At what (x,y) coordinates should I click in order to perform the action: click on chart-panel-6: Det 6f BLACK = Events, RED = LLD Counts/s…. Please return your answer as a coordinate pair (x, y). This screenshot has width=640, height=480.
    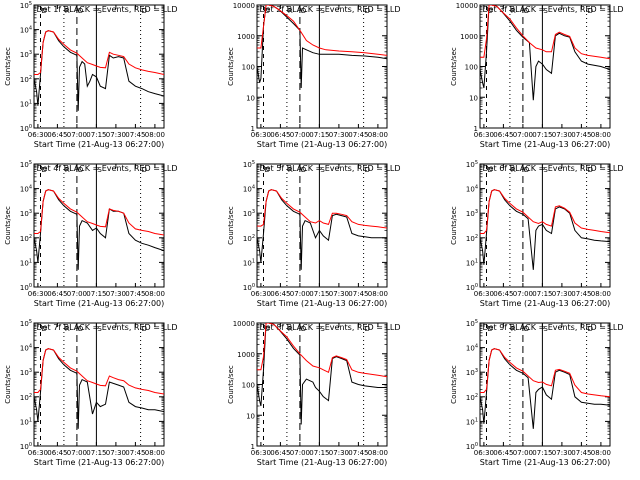
    Looking at the image, I should click on (537, 234).